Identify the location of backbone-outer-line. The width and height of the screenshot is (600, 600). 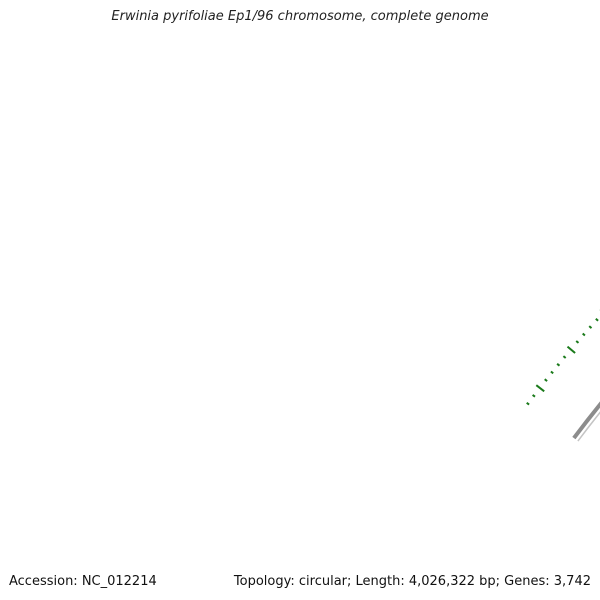
(586, 420).